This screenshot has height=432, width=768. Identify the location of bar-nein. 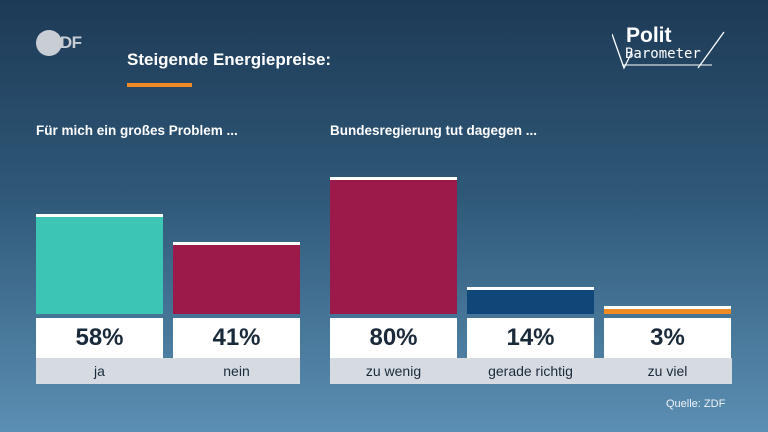
(236, 279).